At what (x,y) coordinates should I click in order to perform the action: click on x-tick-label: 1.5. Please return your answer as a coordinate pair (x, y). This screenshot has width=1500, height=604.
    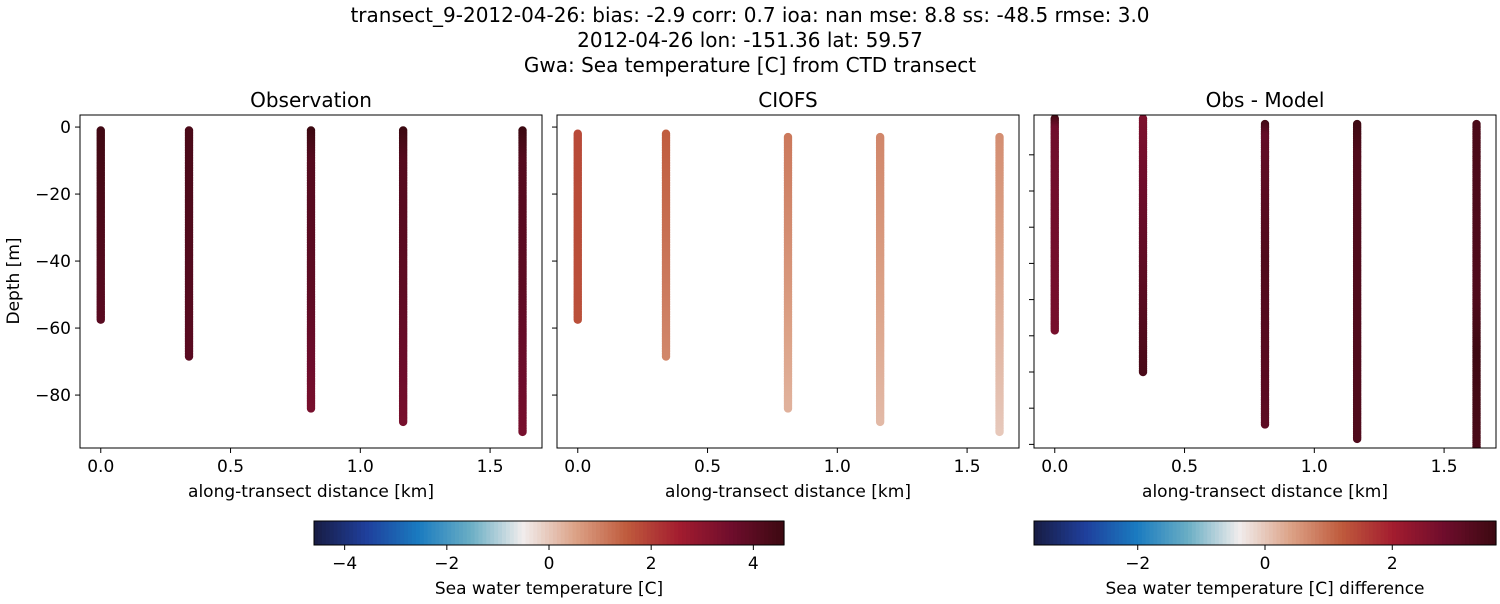
    Looking at the image, I should click on (490, 467).